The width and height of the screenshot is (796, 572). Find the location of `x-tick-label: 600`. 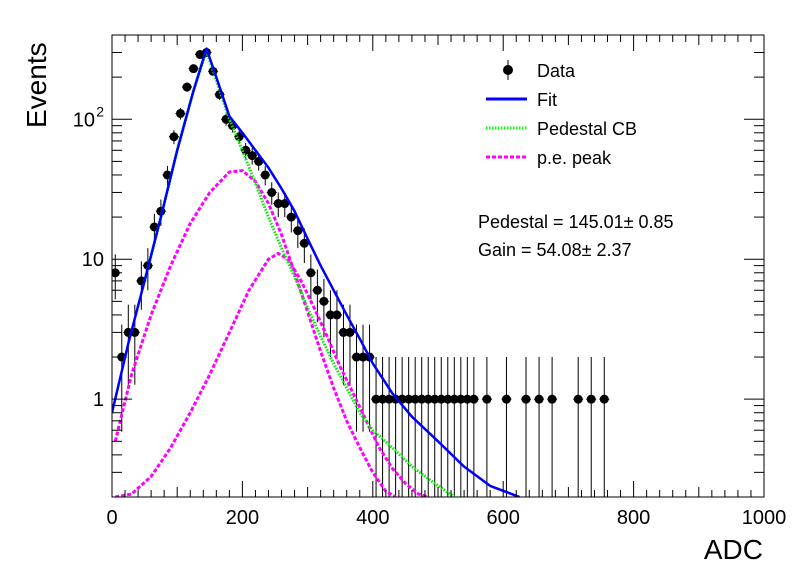

x-tick-label: 600 is located at coordinates (503, 518).